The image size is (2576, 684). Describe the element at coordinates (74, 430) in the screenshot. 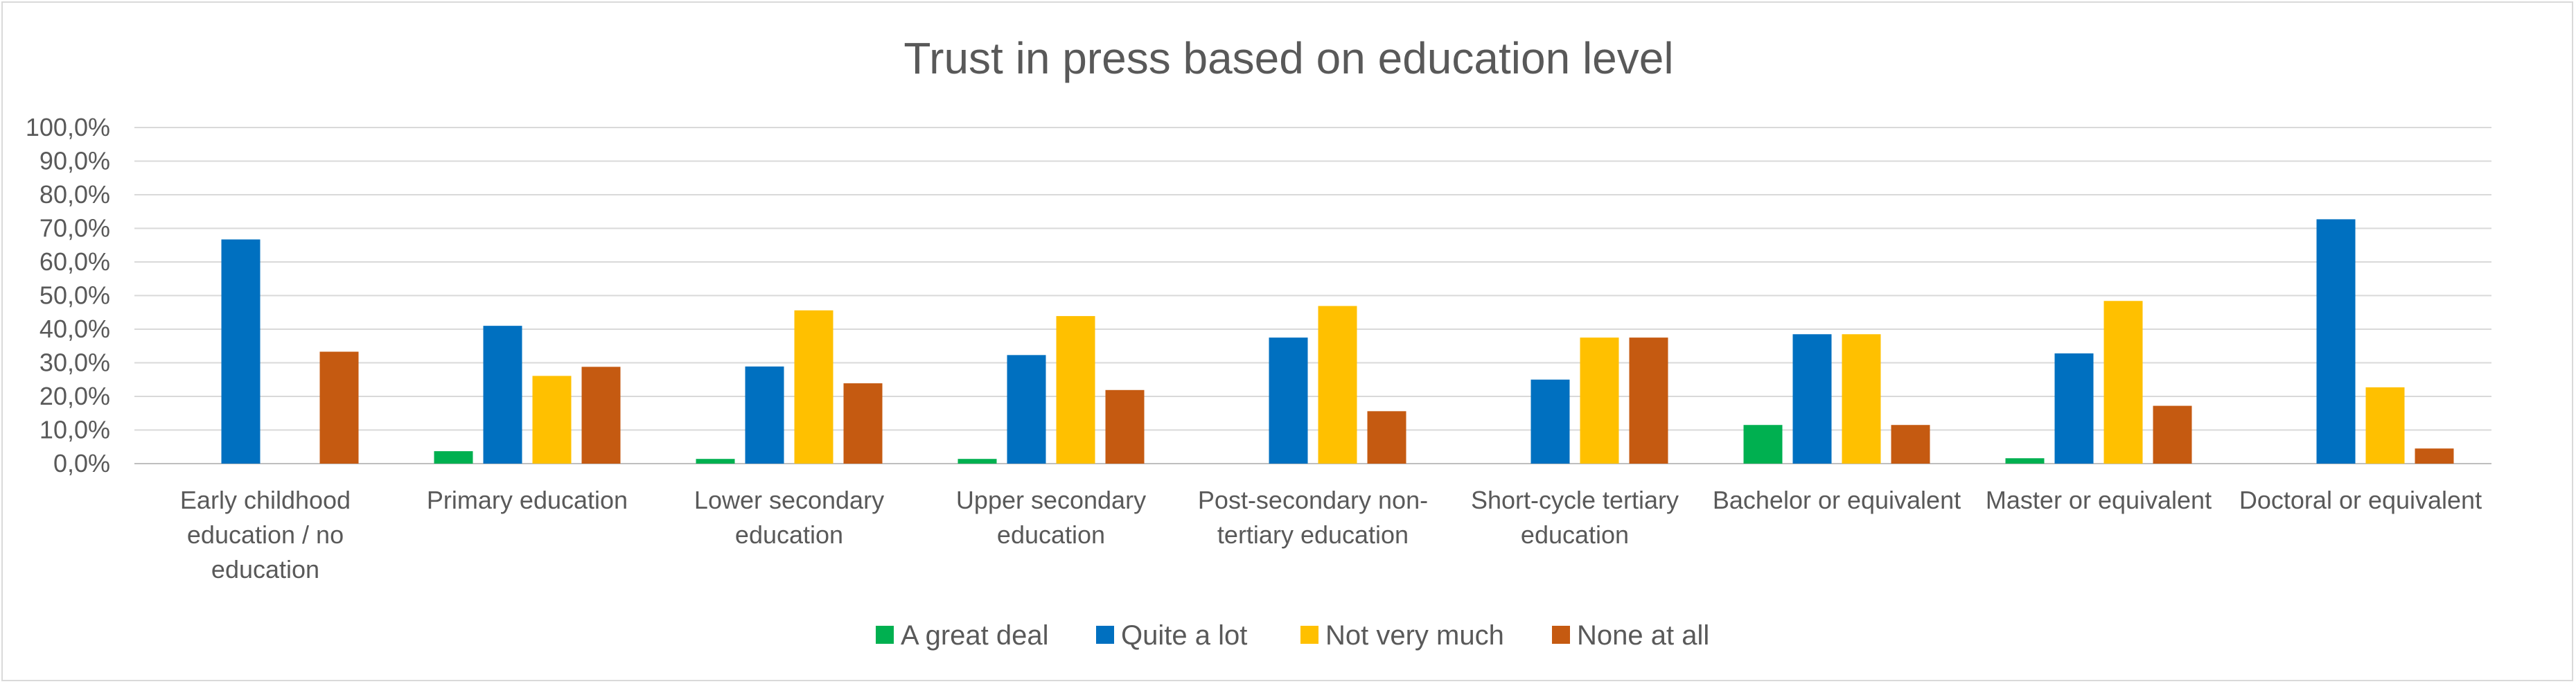

I see `y-tick-label: 10,0%` at that location.